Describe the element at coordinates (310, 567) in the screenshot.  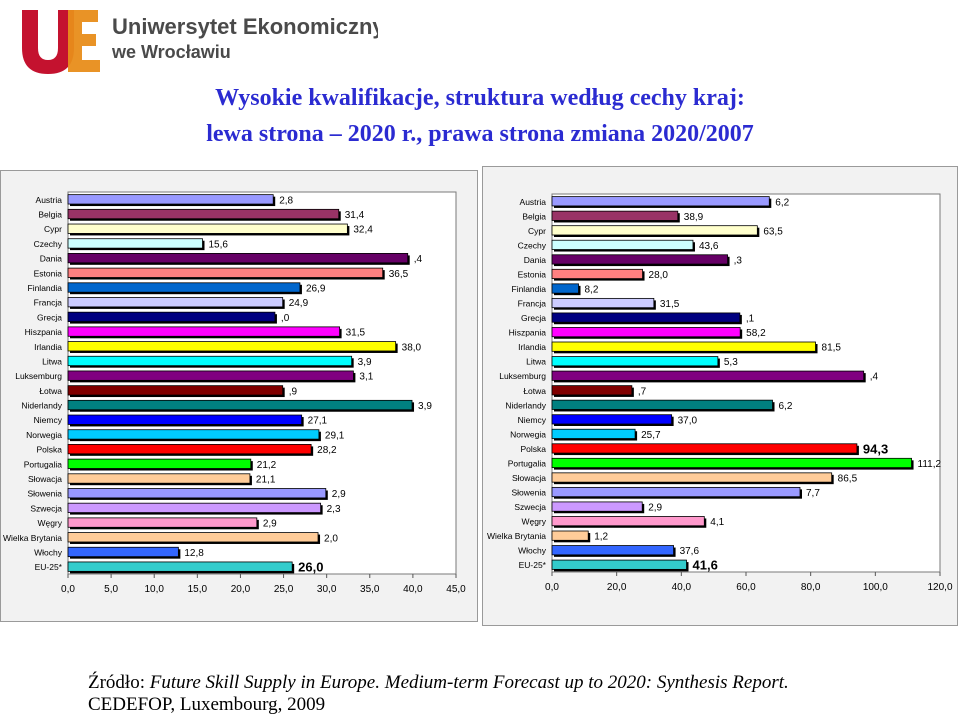
I see `chart0-data-label-25: 26,0` at that location.